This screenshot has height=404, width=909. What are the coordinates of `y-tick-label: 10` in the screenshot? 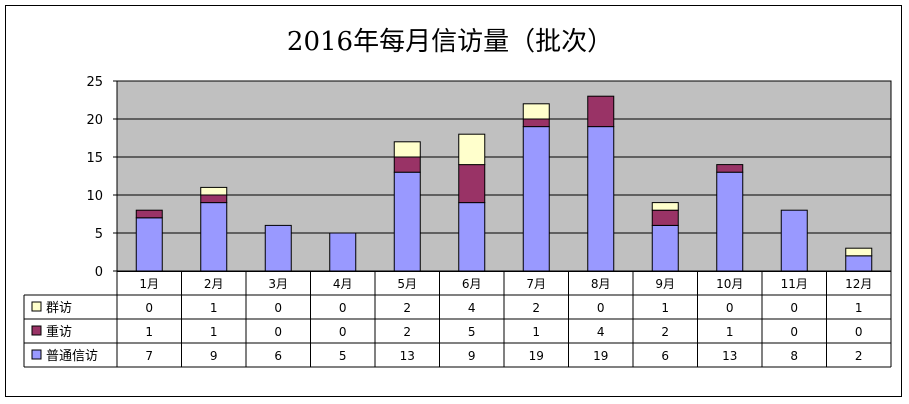 It's located at (94, 196).